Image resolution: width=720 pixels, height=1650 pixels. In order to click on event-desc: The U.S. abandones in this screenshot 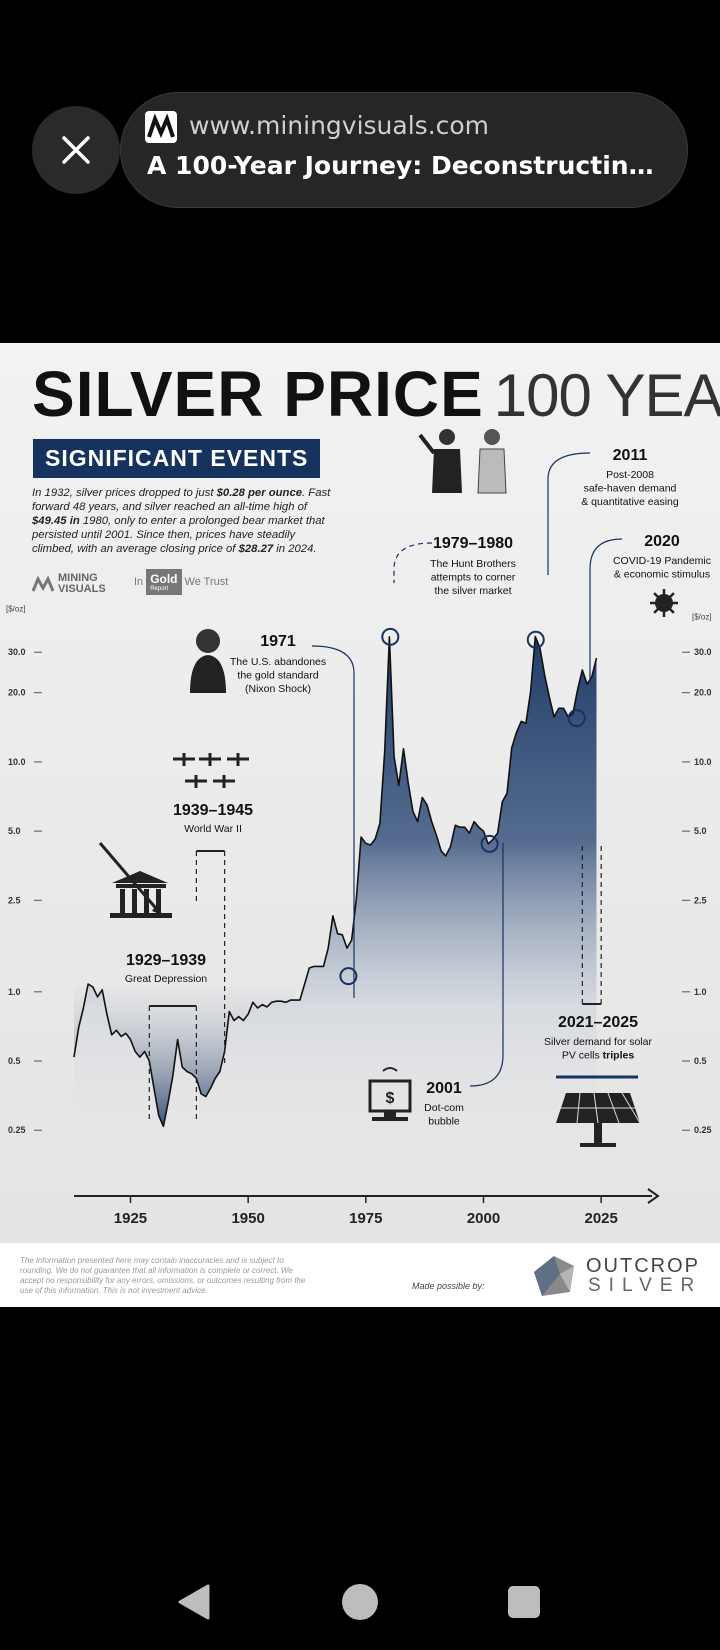, I will do `click(278, 662)`.